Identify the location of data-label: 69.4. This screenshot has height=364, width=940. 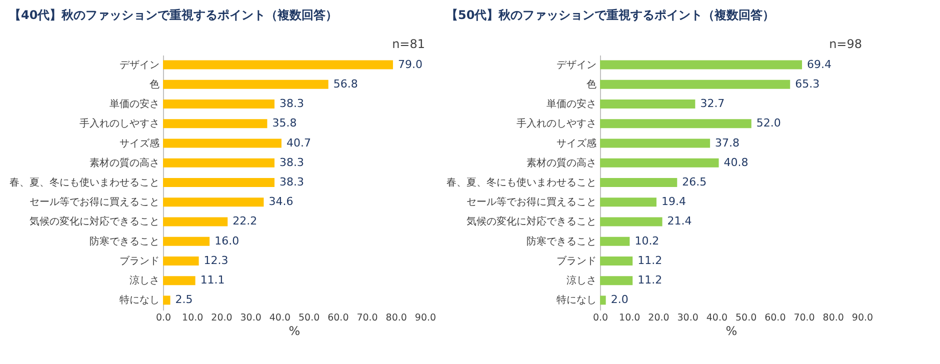
(819, 64).